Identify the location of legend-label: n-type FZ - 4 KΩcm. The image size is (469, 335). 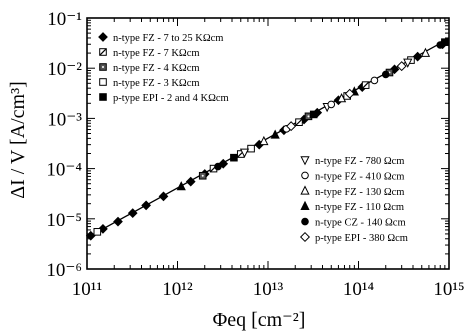
(156, 68).